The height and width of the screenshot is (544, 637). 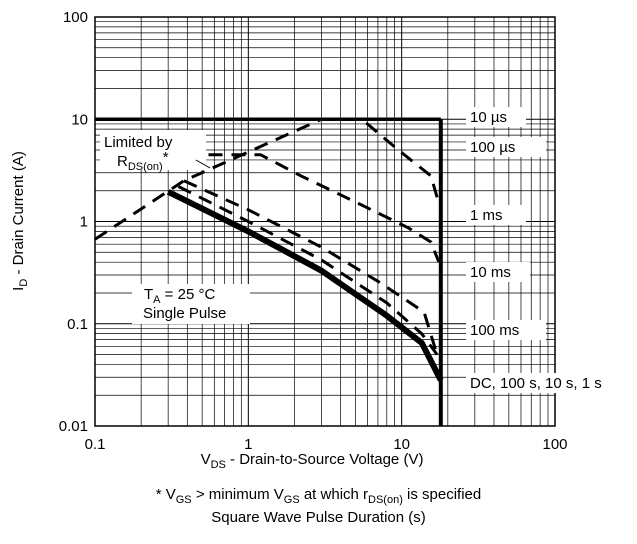 I want to click on y-tick-label: 1, so click(x=84, y=222).